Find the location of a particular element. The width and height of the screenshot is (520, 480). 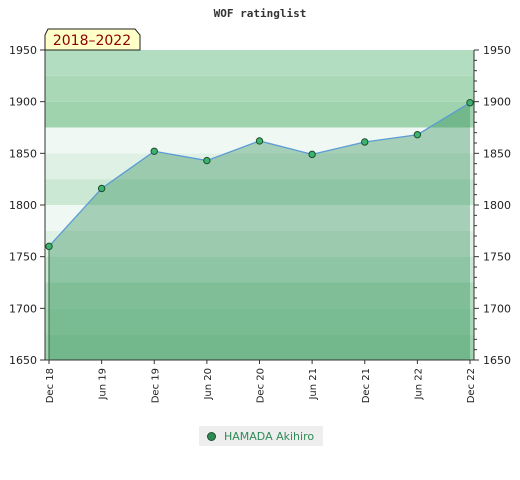

right-y-tick-label: 1950 is located at coordinates (497, 50).